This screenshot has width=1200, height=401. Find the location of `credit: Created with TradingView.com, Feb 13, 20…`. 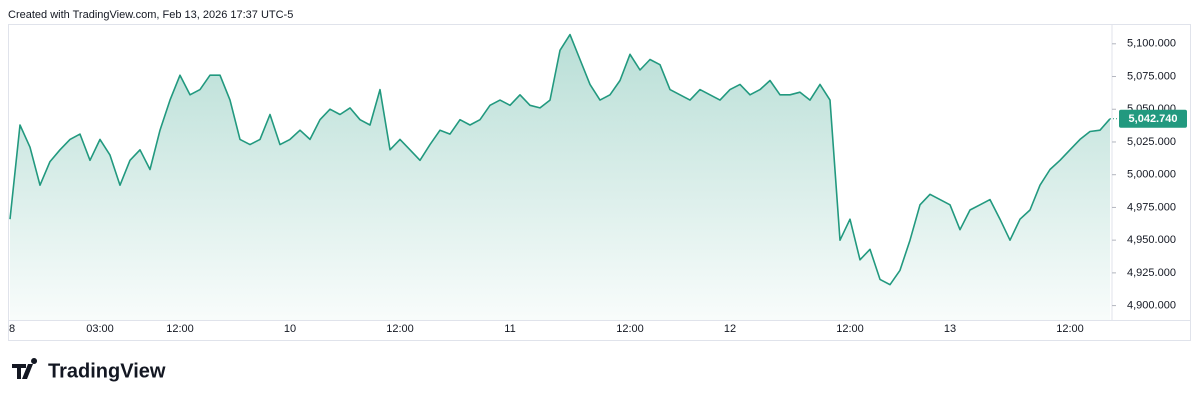

credit: Created with TradingView.com, Feb 13, 20… is located at coordinates (150, 15).